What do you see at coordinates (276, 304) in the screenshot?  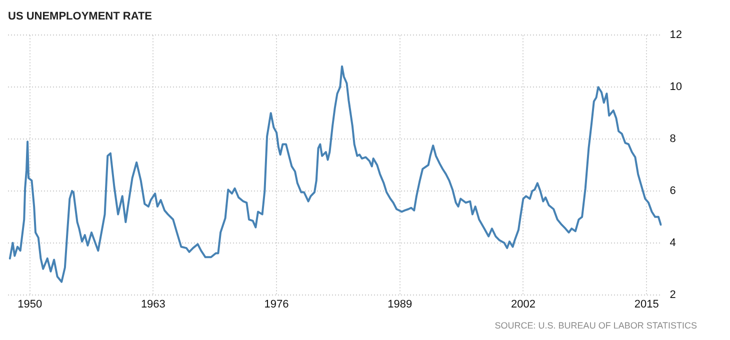 I see `x-tick-label: 1976` at bounding box center [276, 304].